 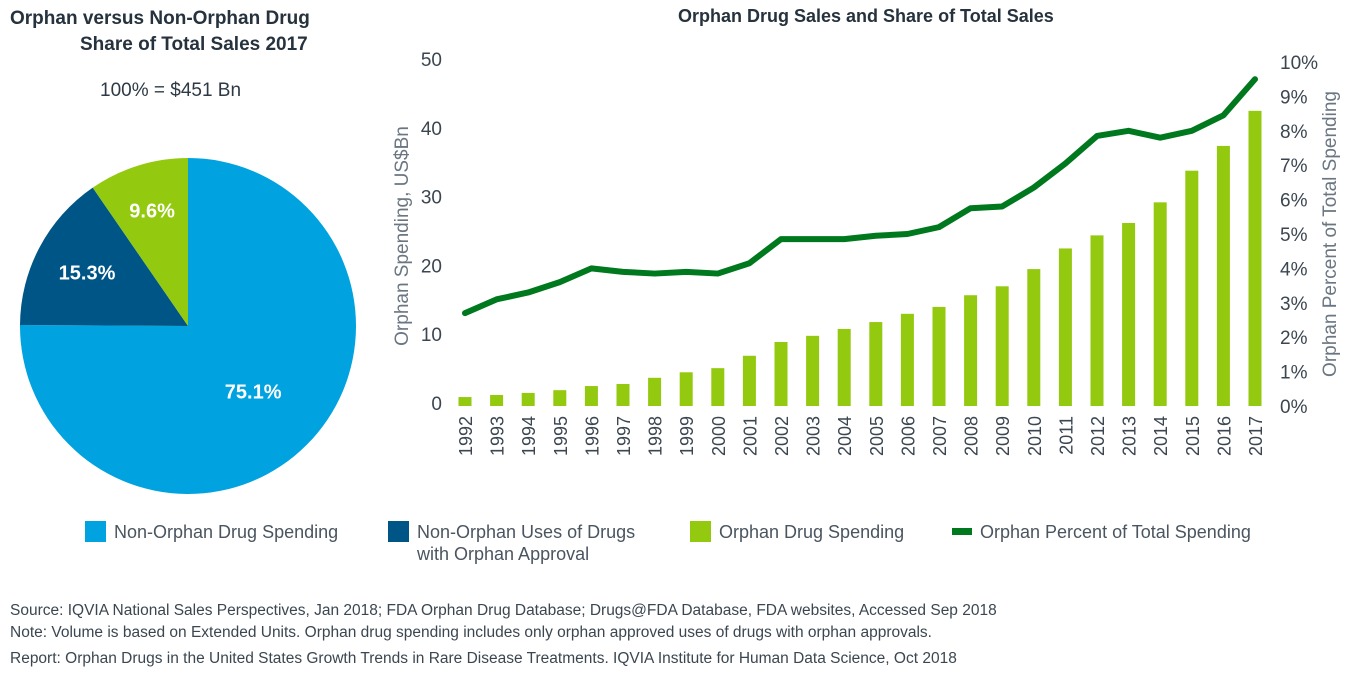 What do you see at coordinates (1294, 166) in the screenshot?
I see `y2-tick-label: 7%` at bounding box center [1294, 166].